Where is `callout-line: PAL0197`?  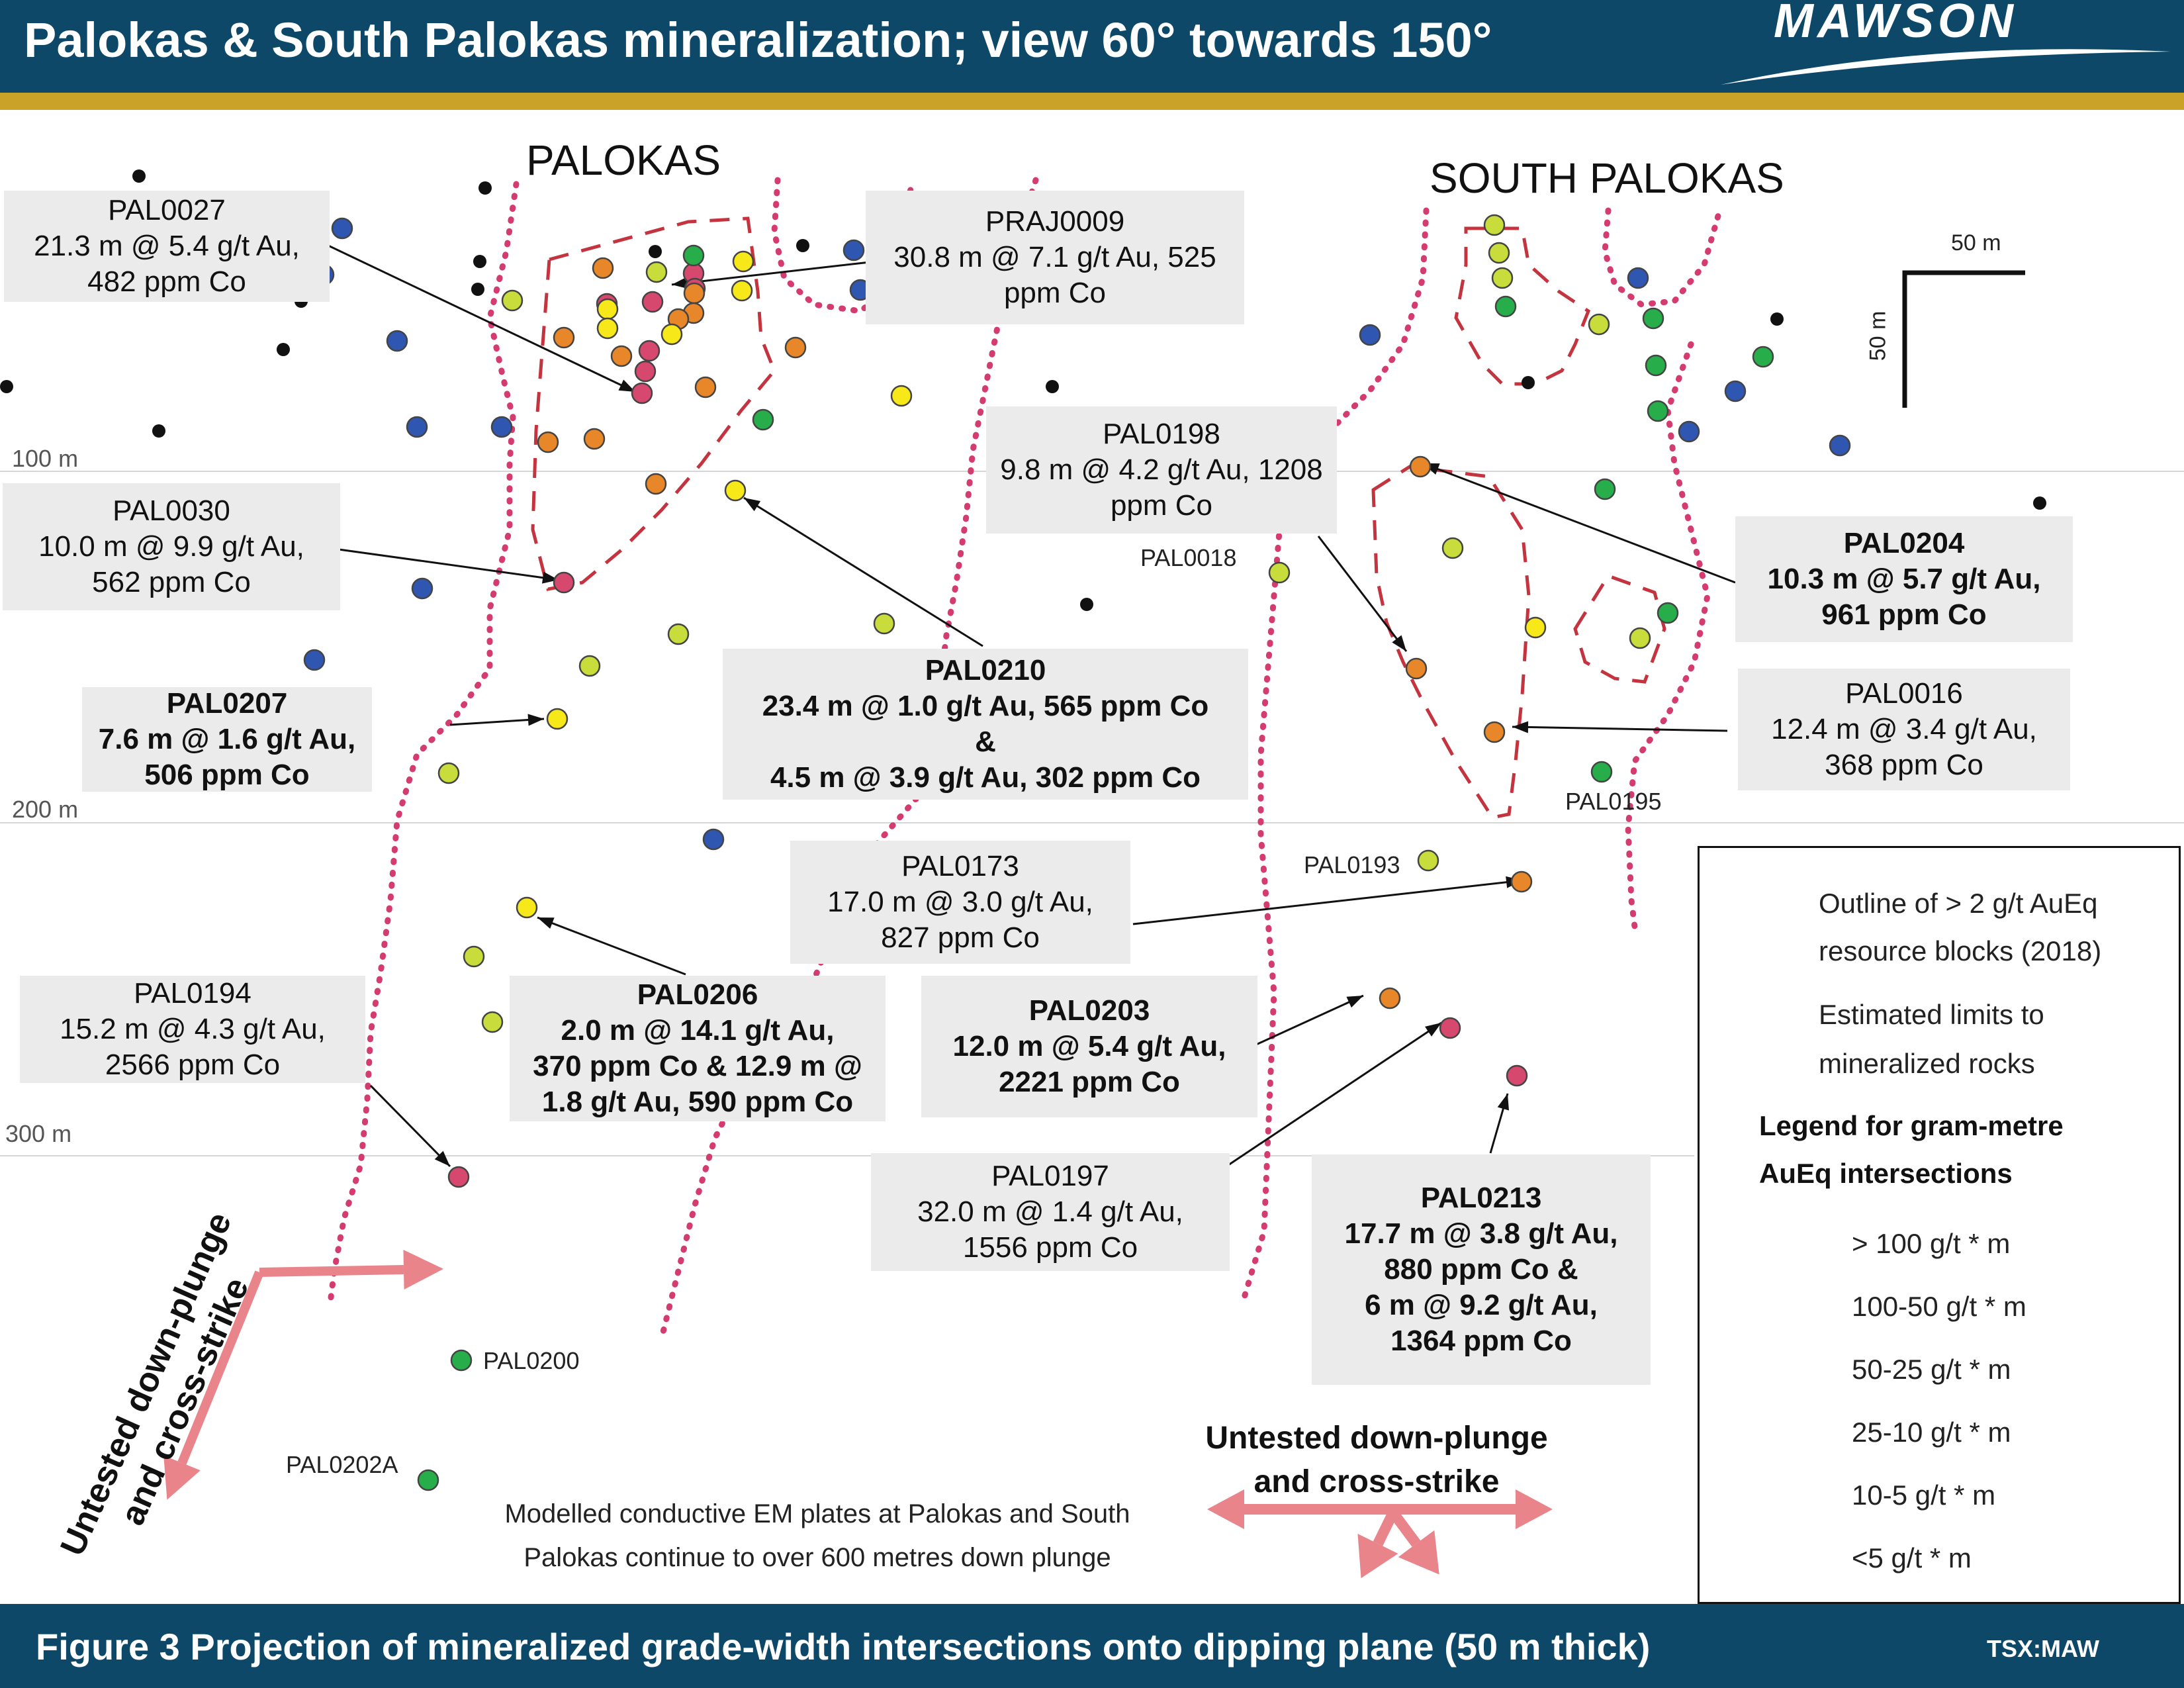
callout-line: PAL0197 is located at coordinates (1050, 1176).